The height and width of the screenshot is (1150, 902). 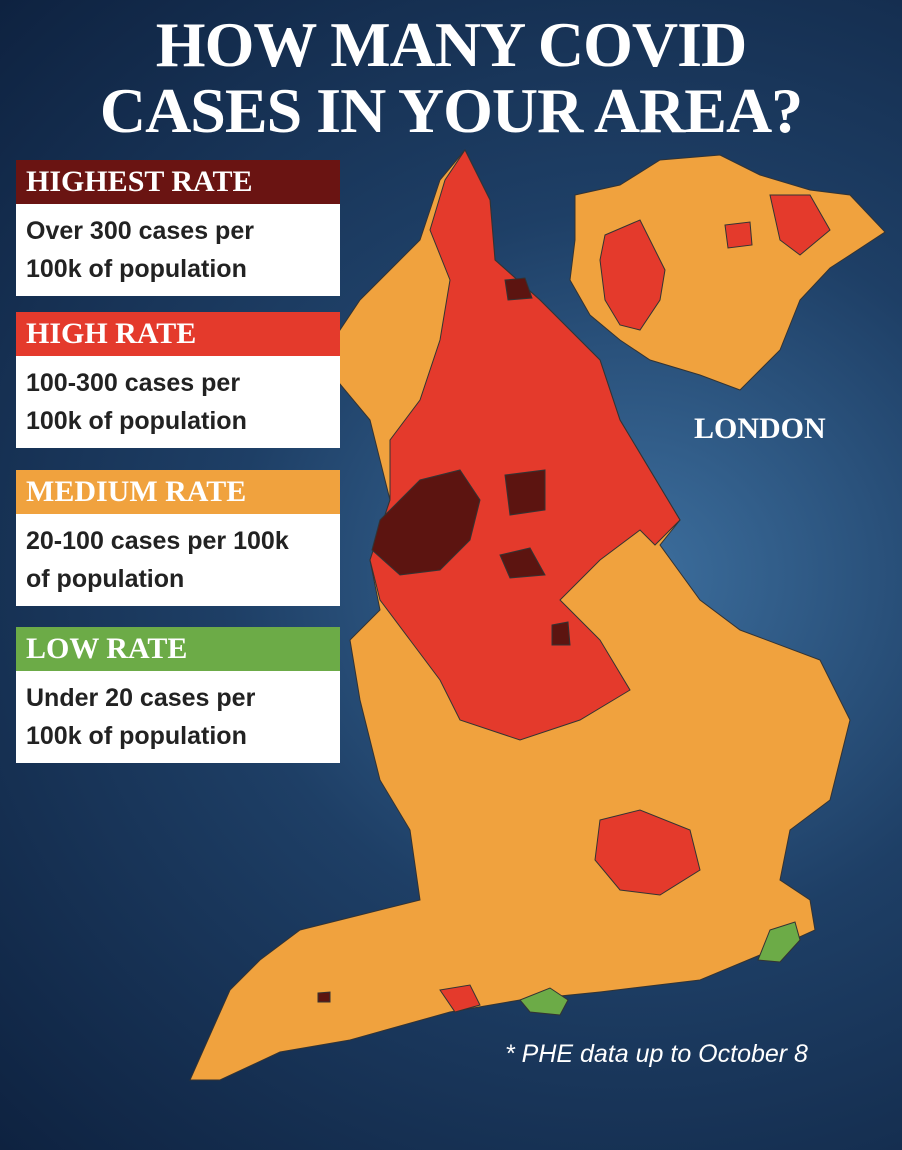 What do you see at coordinates (178, 402) in the screenshot?
I see `legend-description: 100-300 cases per 100k of population` at bounding box center [178, 402].